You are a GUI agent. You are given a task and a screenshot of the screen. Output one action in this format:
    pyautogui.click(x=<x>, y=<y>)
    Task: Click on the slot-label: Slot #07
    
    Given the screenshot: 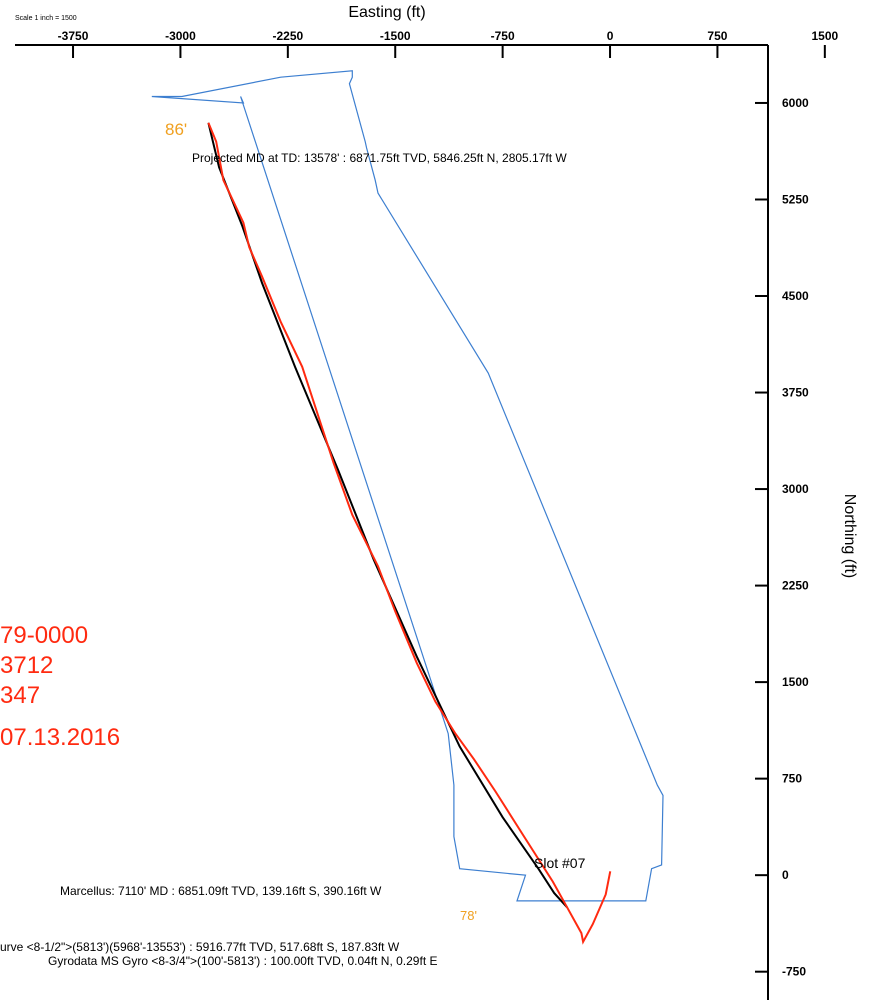 What is the action you would take?
    pyautogui.click(x=560, y=863)
    